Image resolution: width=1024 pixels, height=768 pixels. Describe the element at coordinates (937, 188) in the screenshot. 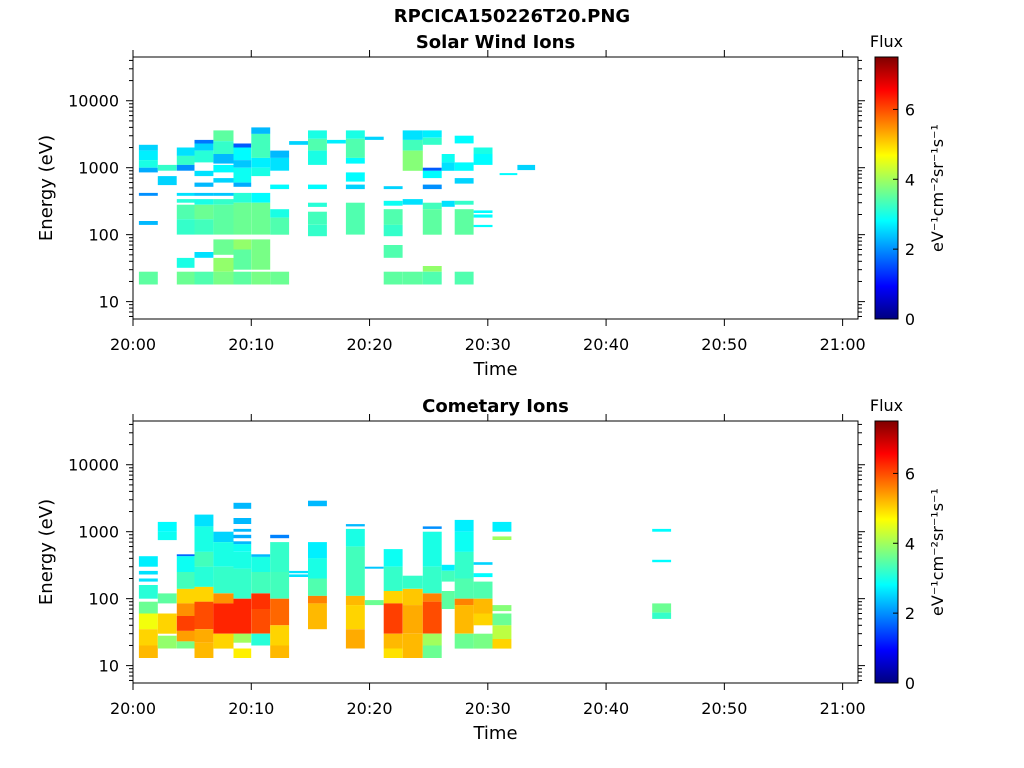

I see `colorbar-unit-label: eV⁻¹cm⁻²sr⁻¹s⁻¹` at that location.